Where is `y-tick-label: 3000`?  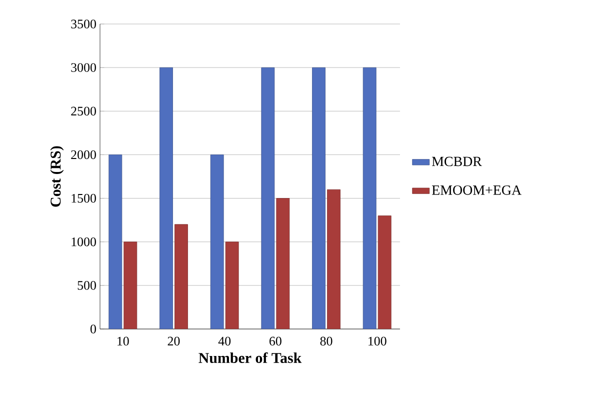 y-tick-label: 3000 is located at coordinates (83, 67).